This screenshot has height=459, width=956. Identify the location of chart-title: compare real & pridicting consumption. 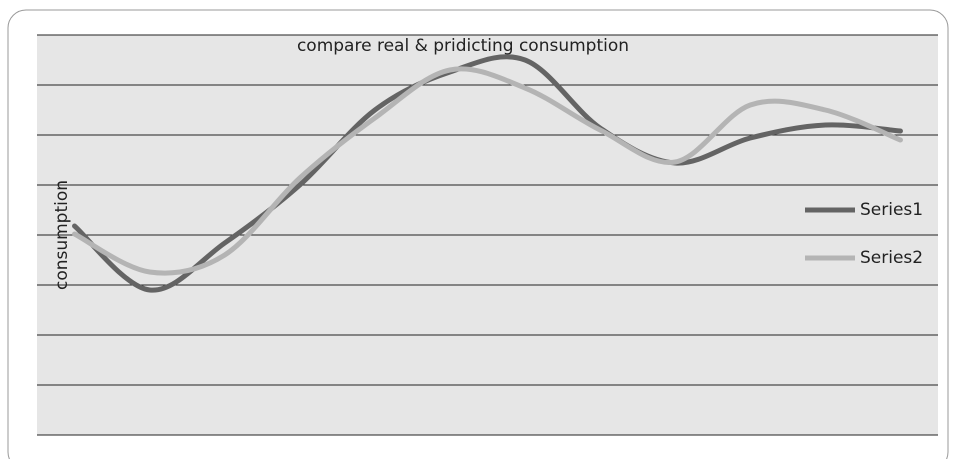
(463, 46).